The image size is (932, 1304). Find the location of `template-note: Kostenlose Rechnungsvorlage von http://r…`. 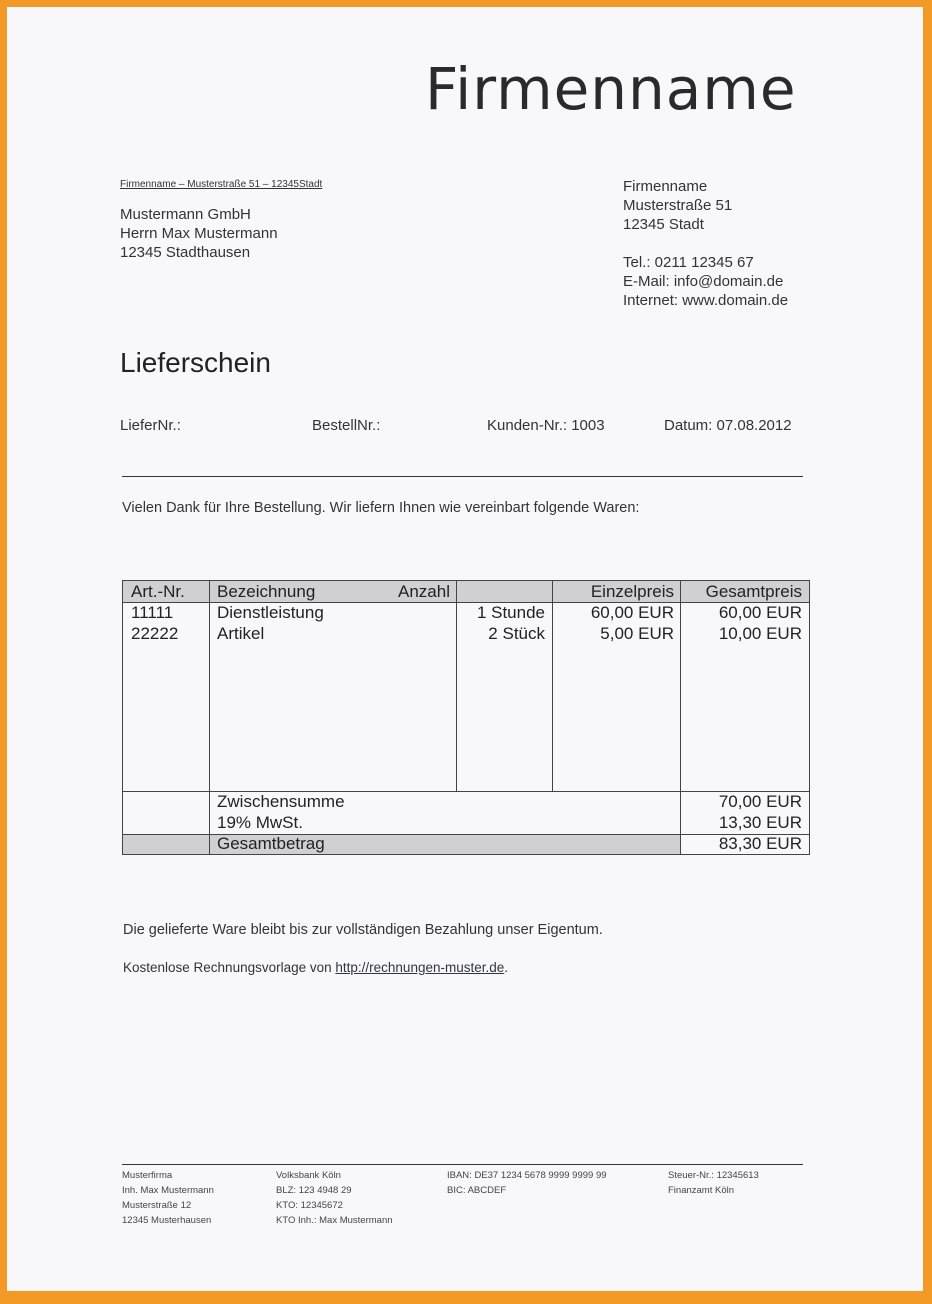

template-note: Kostenlose Rechnungsvorlage von http://r… is located at coordinates (316, 967).